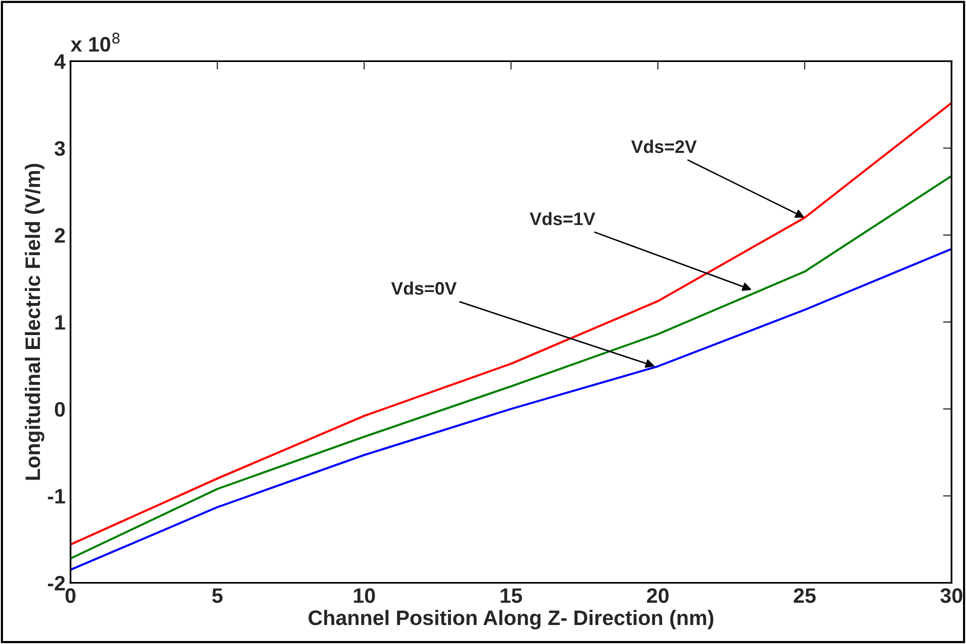  What do you see at coordinates (664, 147) in the screenshot?
I see `annotation: Vds=2V` at bounding box center [664, 147].